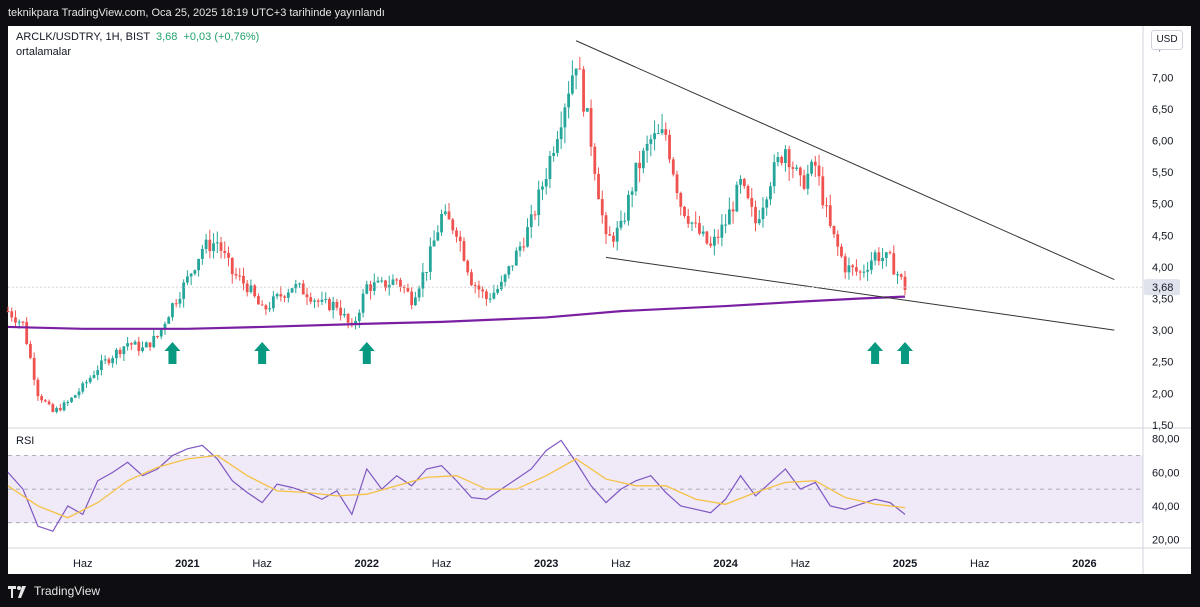  What do you see at coordinates (725, 564) in the screenshot?
I see `time-tick-label: 2024` at bounding box center [725, 564].